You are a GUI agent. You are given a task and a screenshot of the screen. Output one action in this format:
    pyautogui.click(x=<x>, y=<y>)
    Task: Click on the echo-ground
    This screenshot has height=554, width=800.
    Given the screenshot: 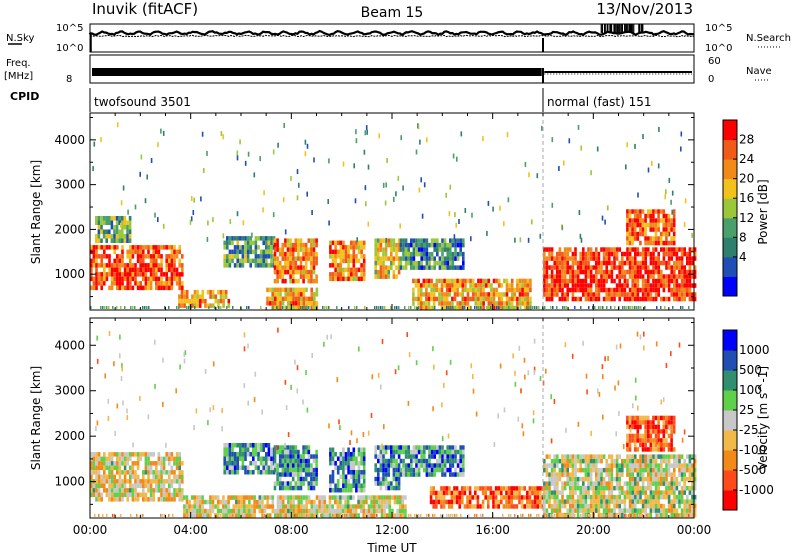 What is the action you would take?
    pyautogui.click(x=625, y=307)
    